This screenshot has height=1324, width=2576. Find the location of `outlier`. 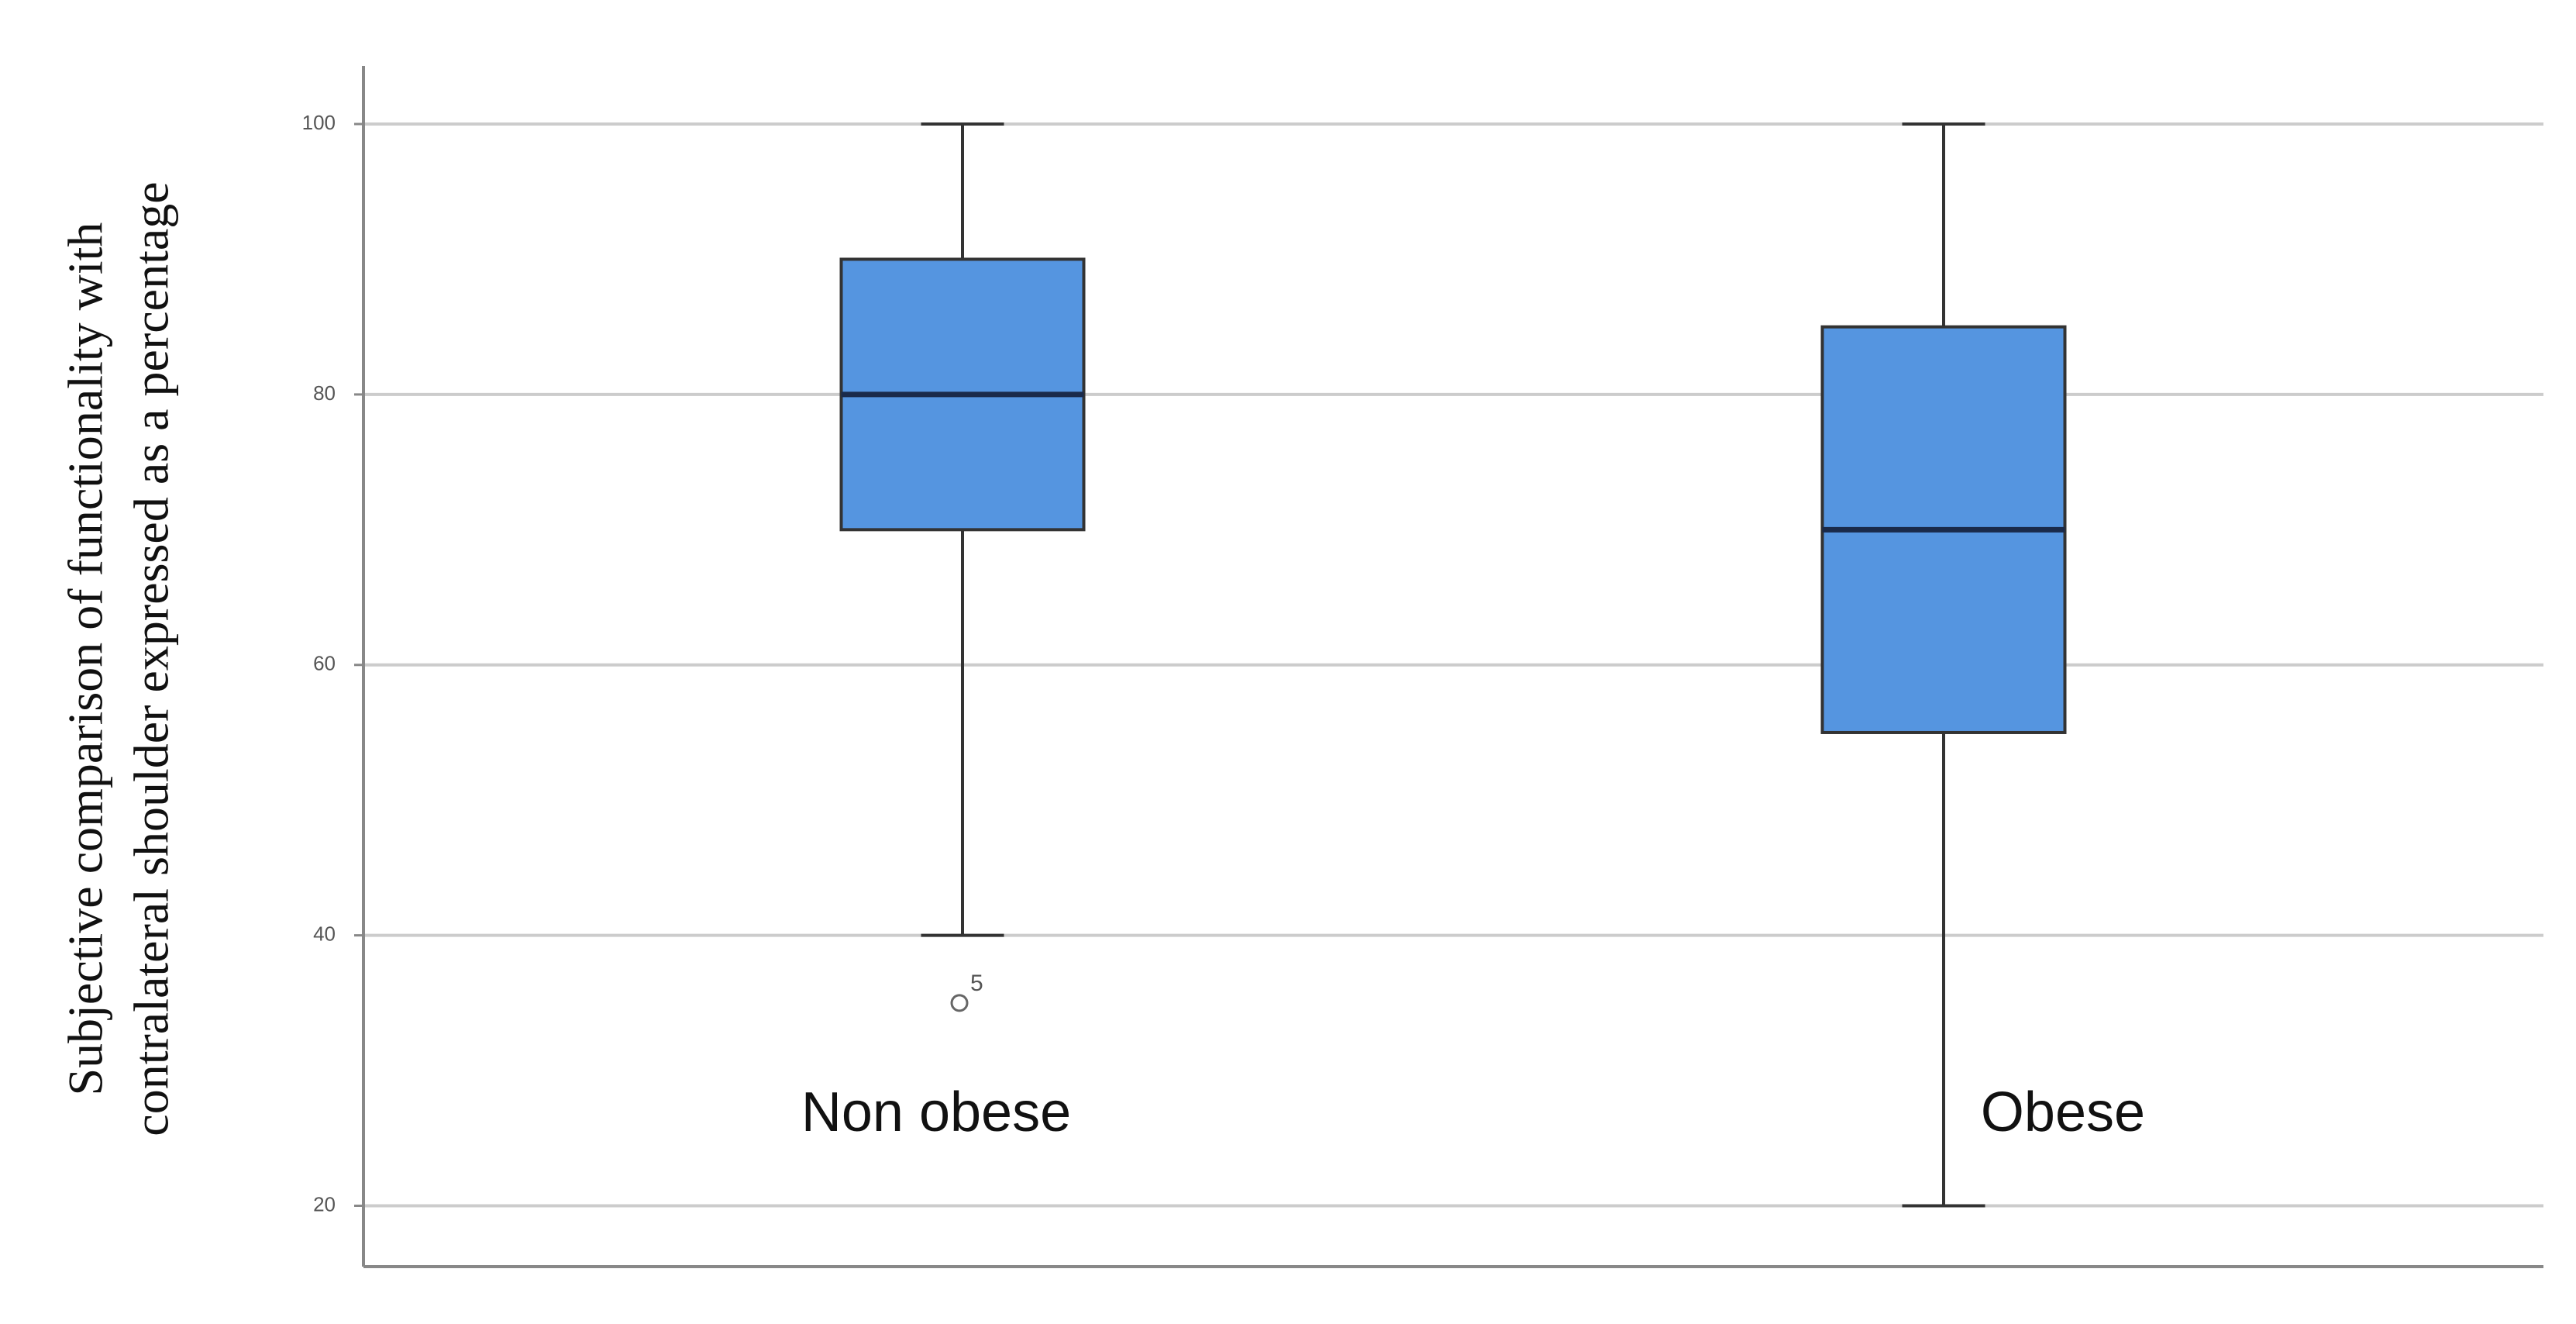

outlier is located at coordinates (959, 1003).